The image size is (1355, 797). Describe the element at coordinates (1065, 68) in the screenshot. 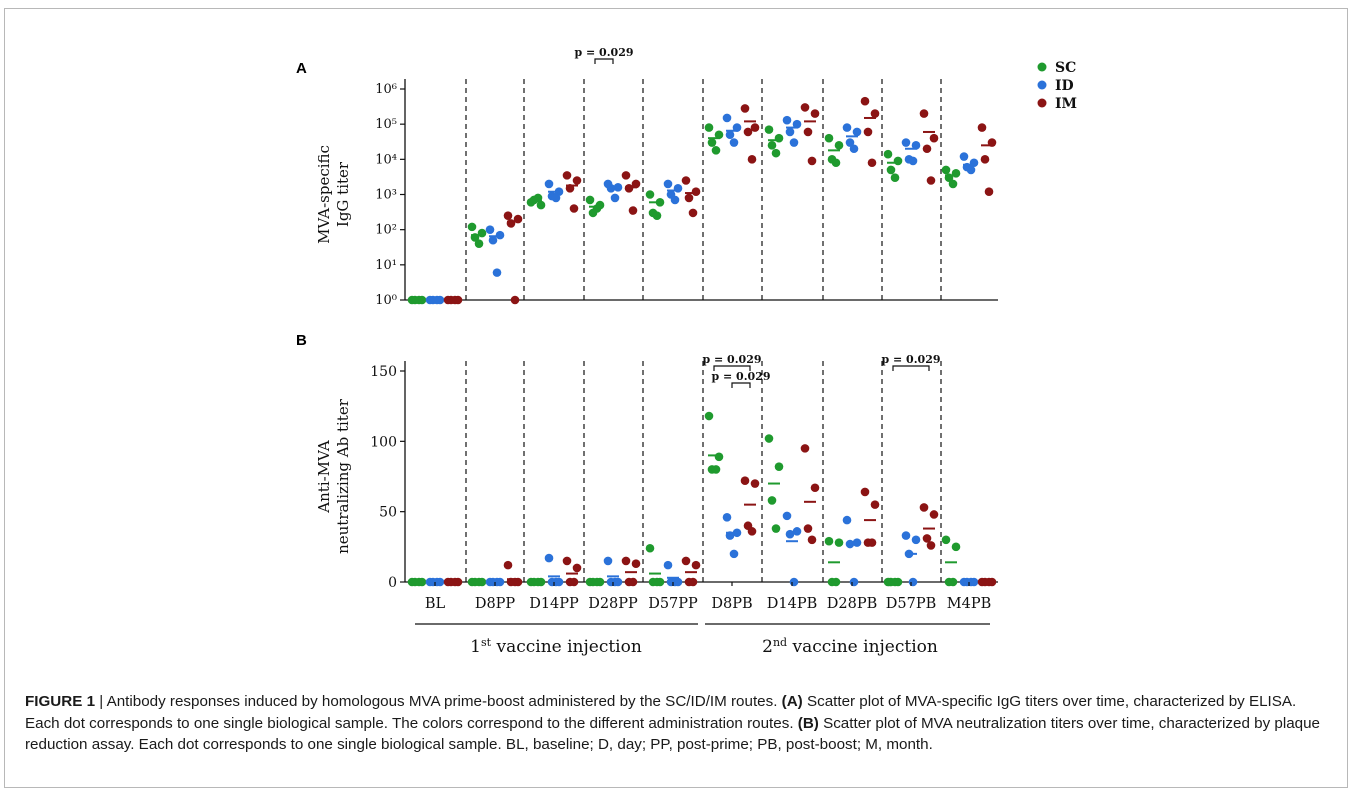

I see `legend-label-sc: SC` at that location.